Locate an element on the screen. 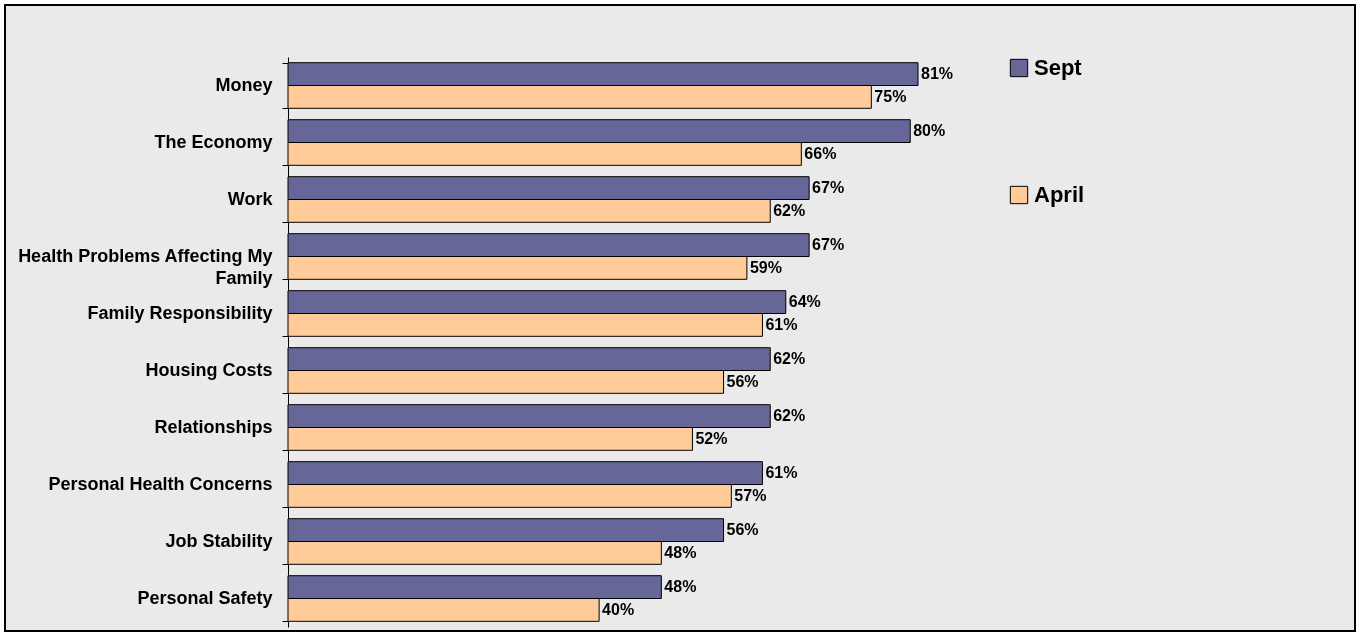 The width and height of the screenshot is (1362, 638). y-tick-label: Job Stability is located at coordinates (219, 541).